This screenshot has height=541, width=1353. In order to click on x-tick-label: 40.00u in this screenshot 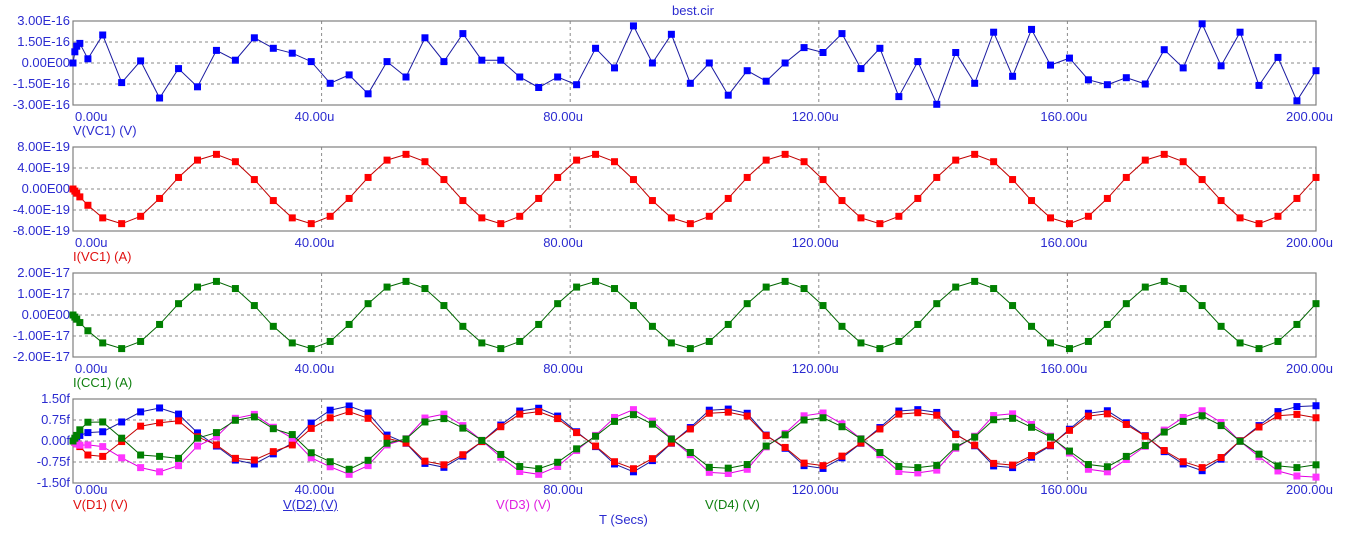, I will do `click(314, 489)`.